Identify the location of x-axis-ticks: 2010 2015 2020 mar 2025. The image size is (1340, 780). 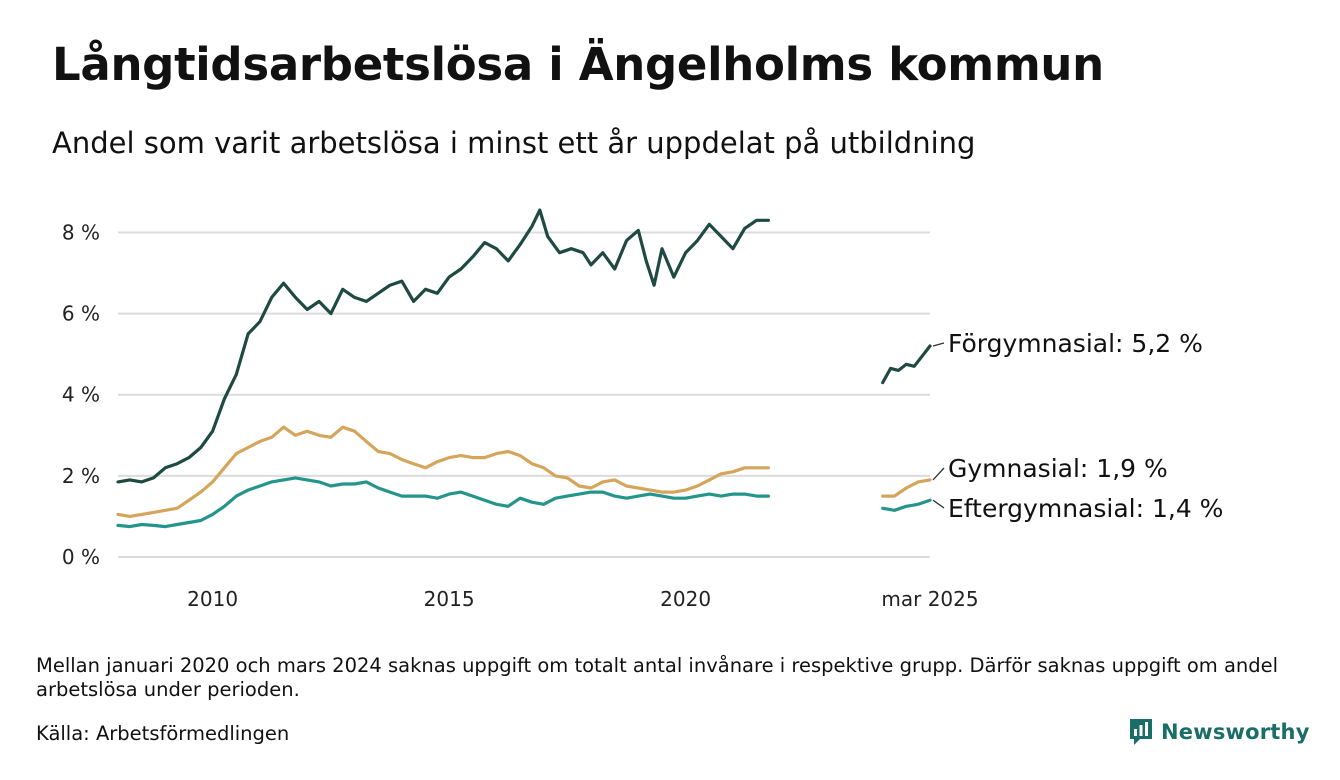
(582, 599).